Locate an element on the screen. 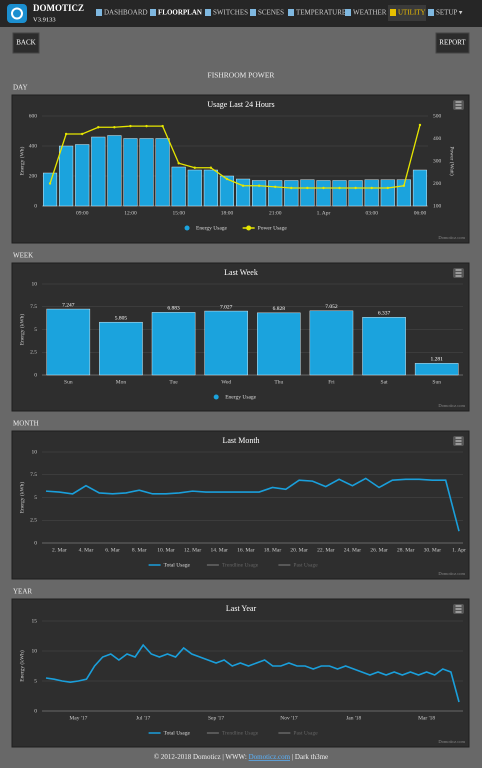 Image resolution: width=482 pixels, height=768 pixels. y-axis-label: Energy (Wh) is located at coordinates (21, 160).